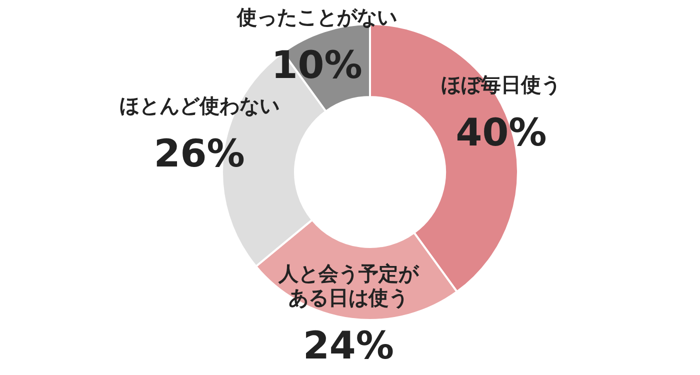  I want to click on slice-label: 人と会う予定がある日は使う, so click(348, 286).